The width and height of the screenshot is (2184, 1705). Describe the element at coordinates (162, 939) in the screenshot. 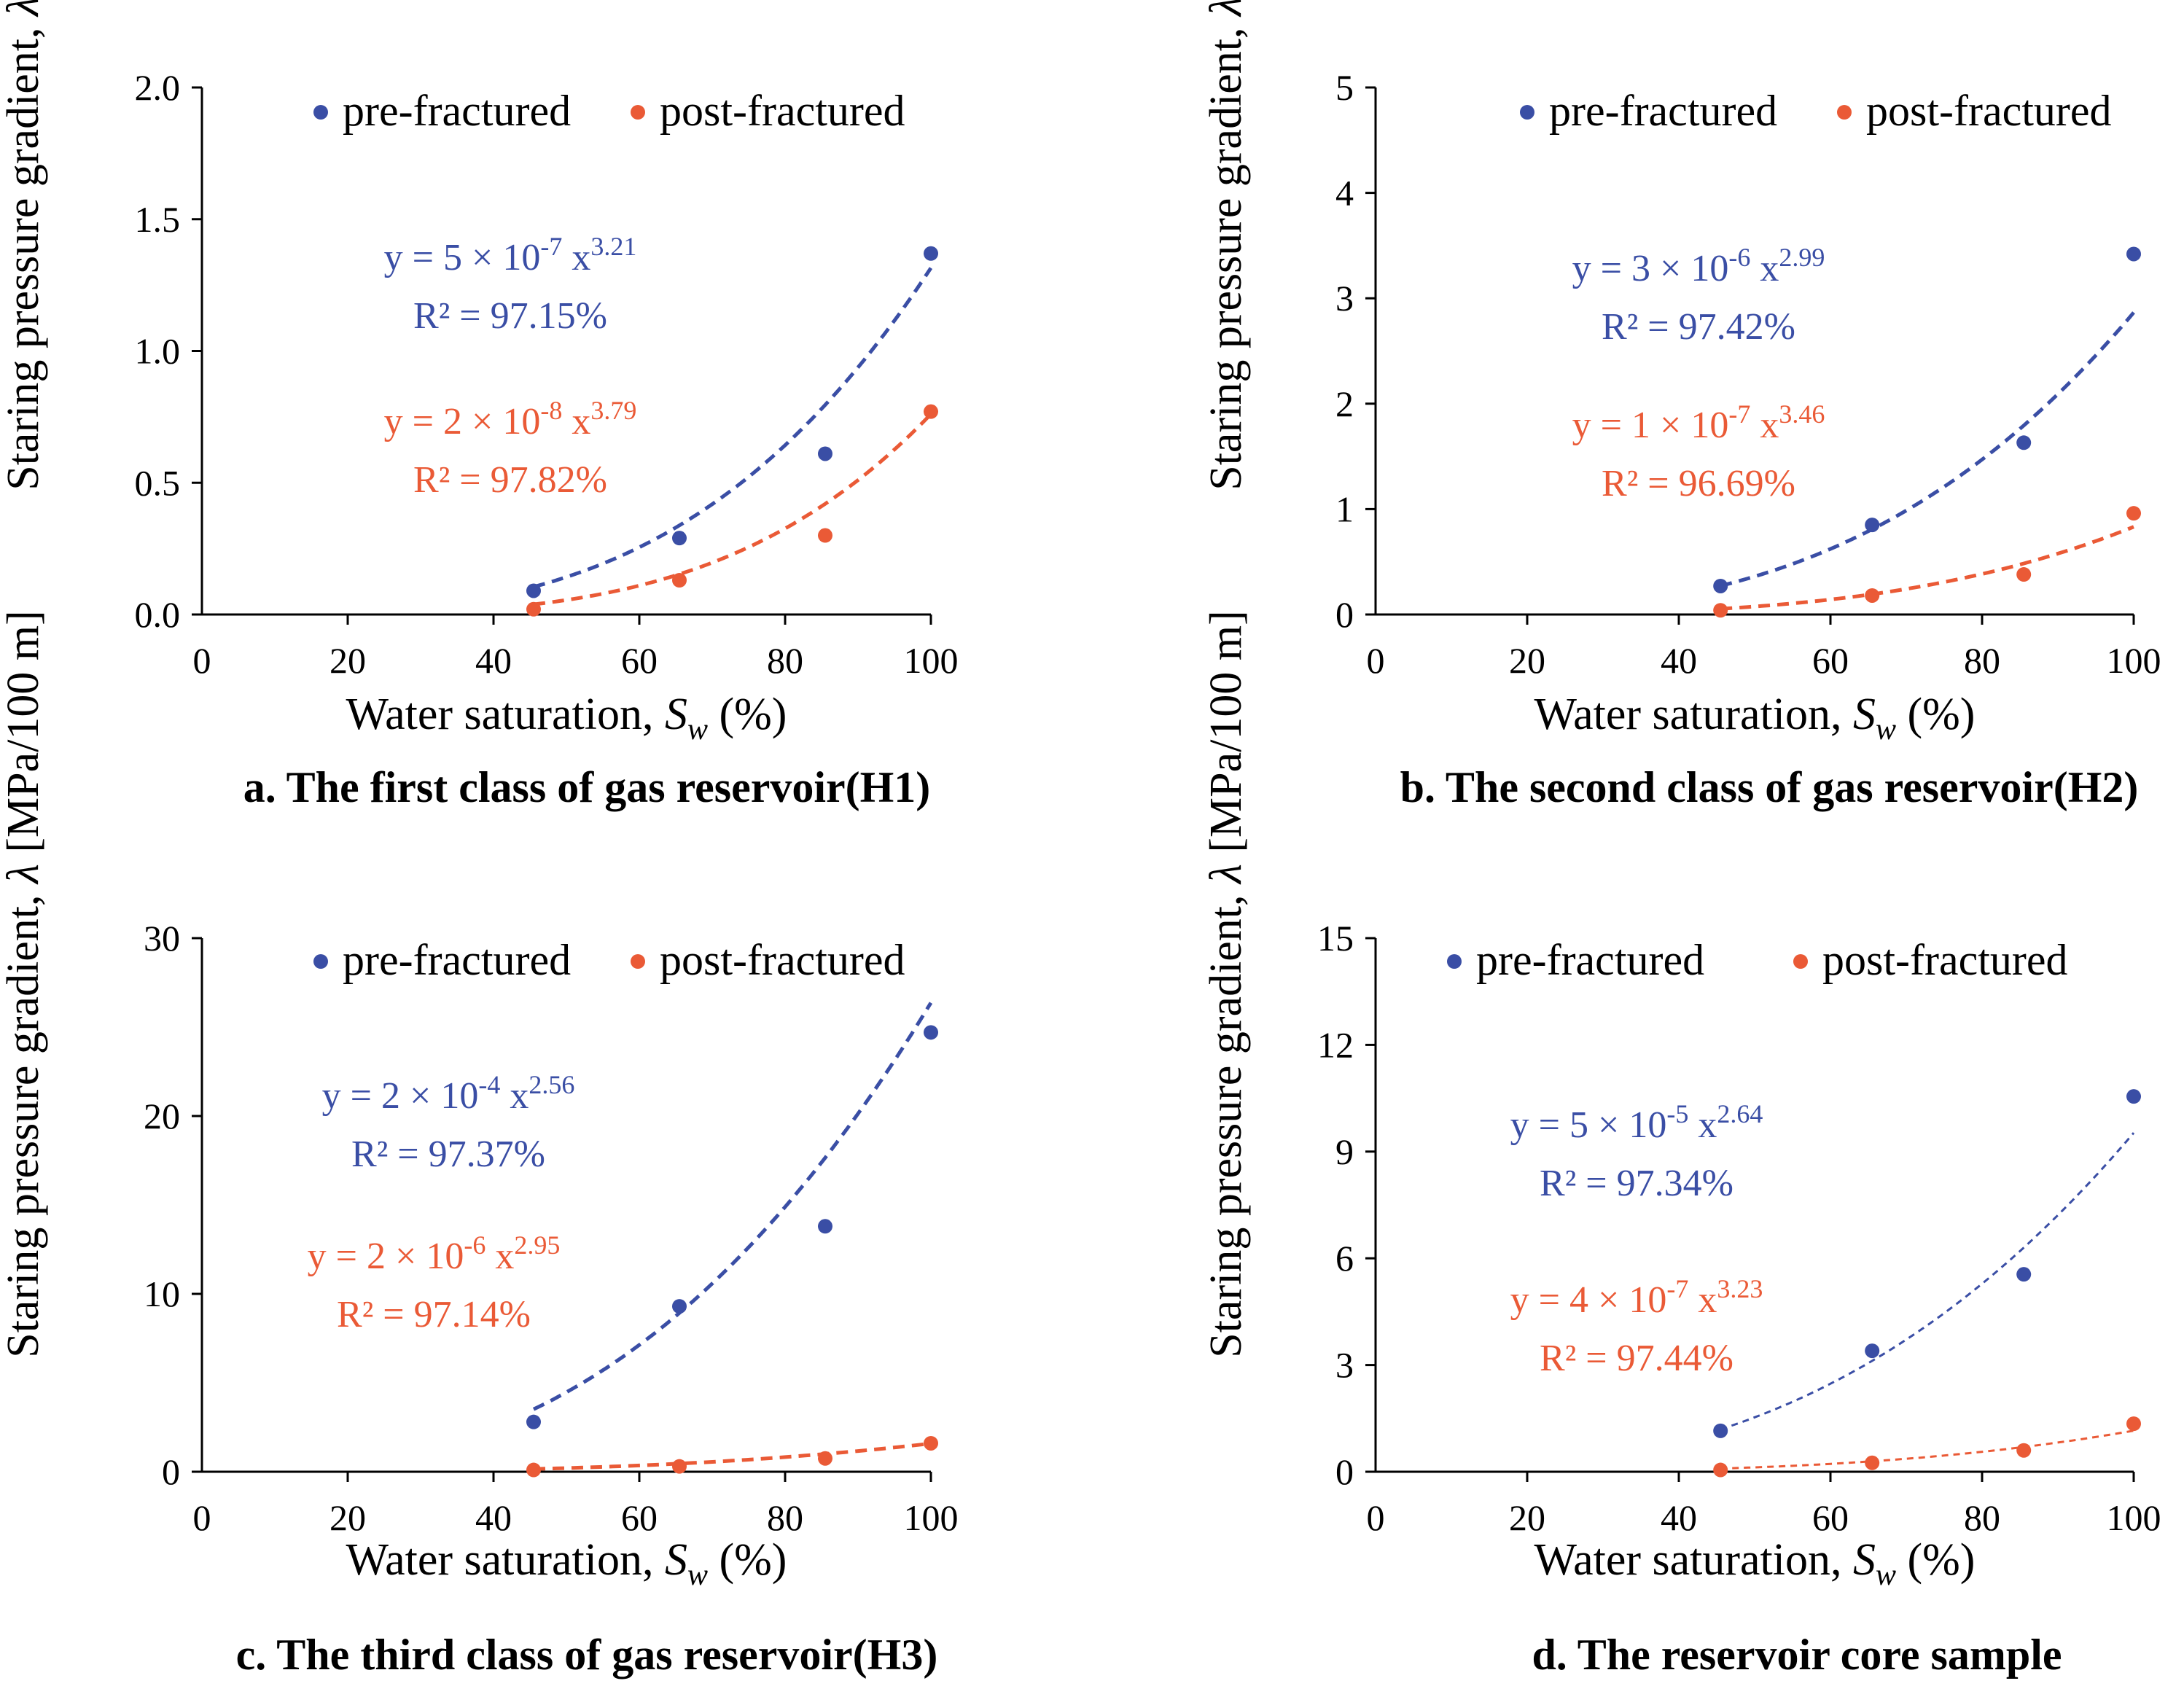

I see `y-tick-label: 30` at that location.